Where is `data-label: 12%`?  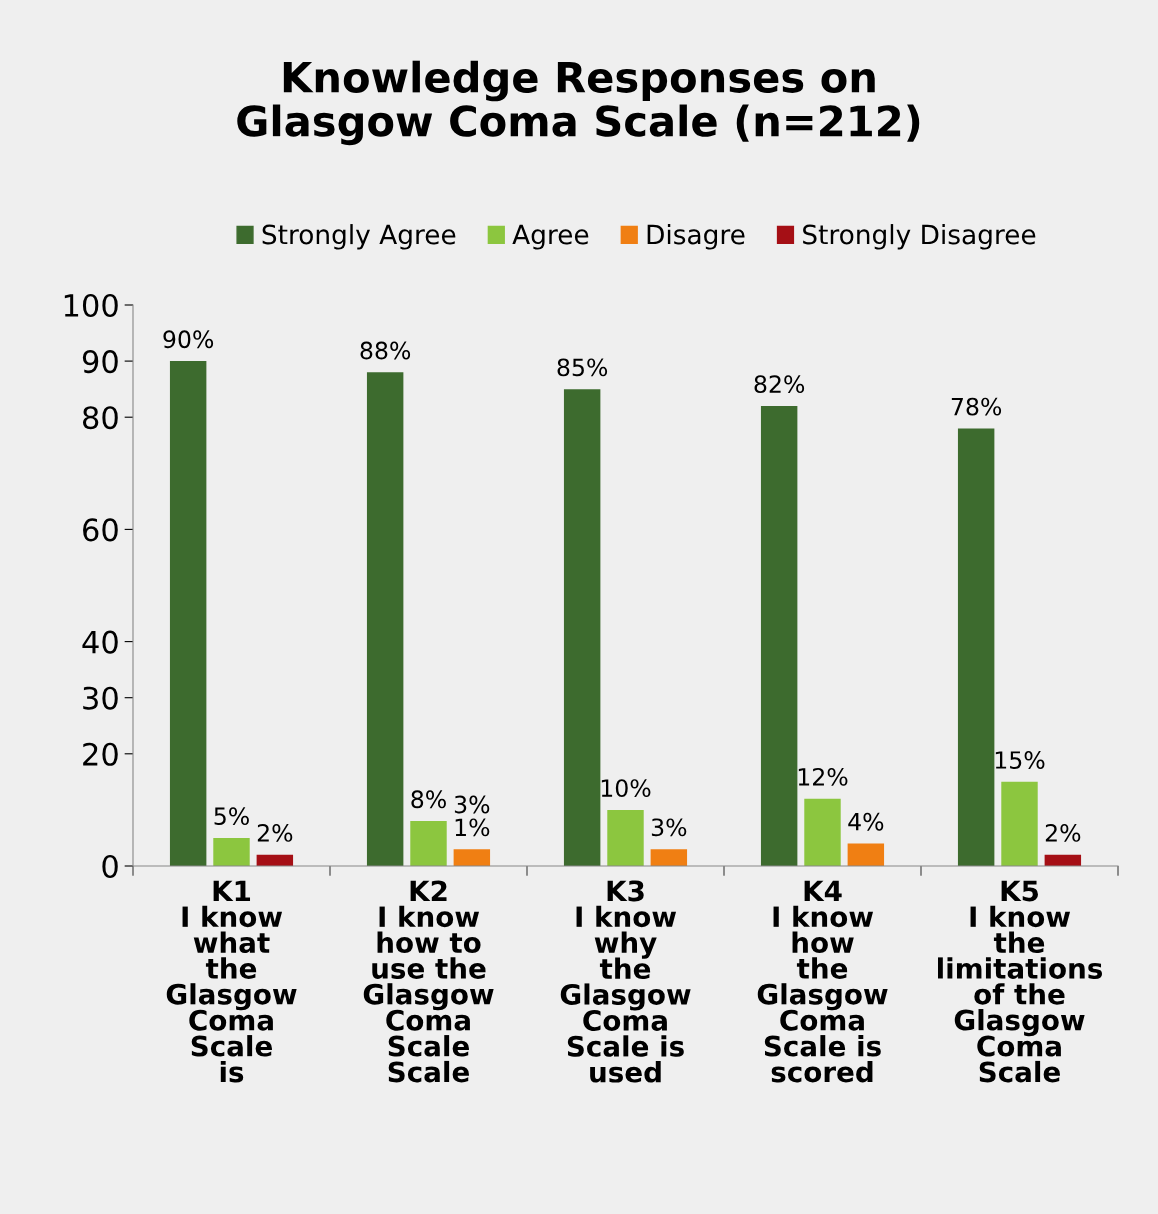 data-label: 12% is located at coordinates (823, 776).